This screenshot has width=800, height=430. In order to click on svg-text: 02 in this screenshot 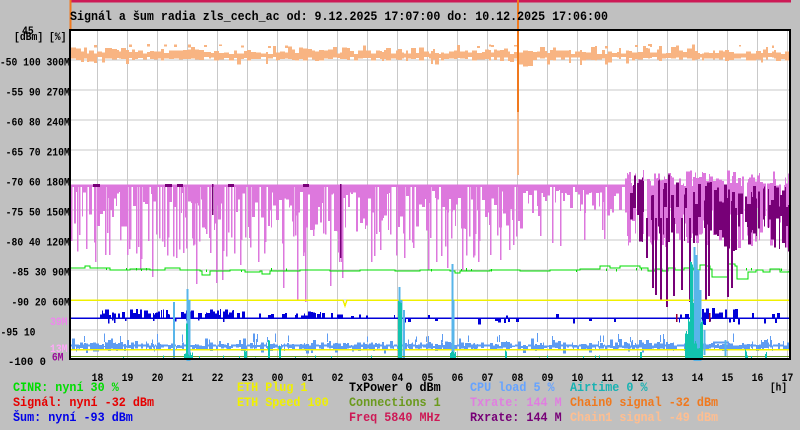, I will do `click(338, 379)`.